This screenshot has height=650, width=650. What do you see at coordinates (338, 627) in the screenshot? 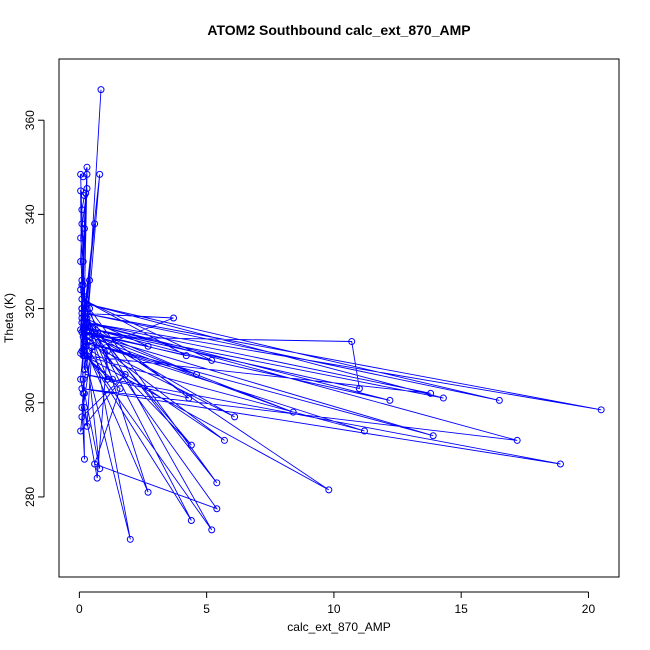
I see `x-axis-label: calc_ext_870_AMP` at bounding box center [338, 627].